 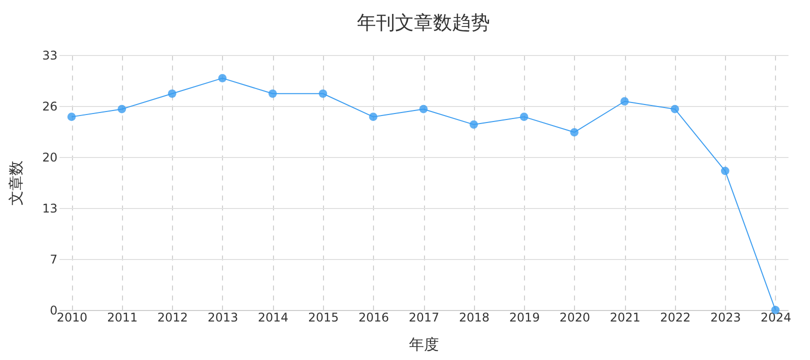 I want to click on x-tick-label: 2020, so click(x=575, y=317).